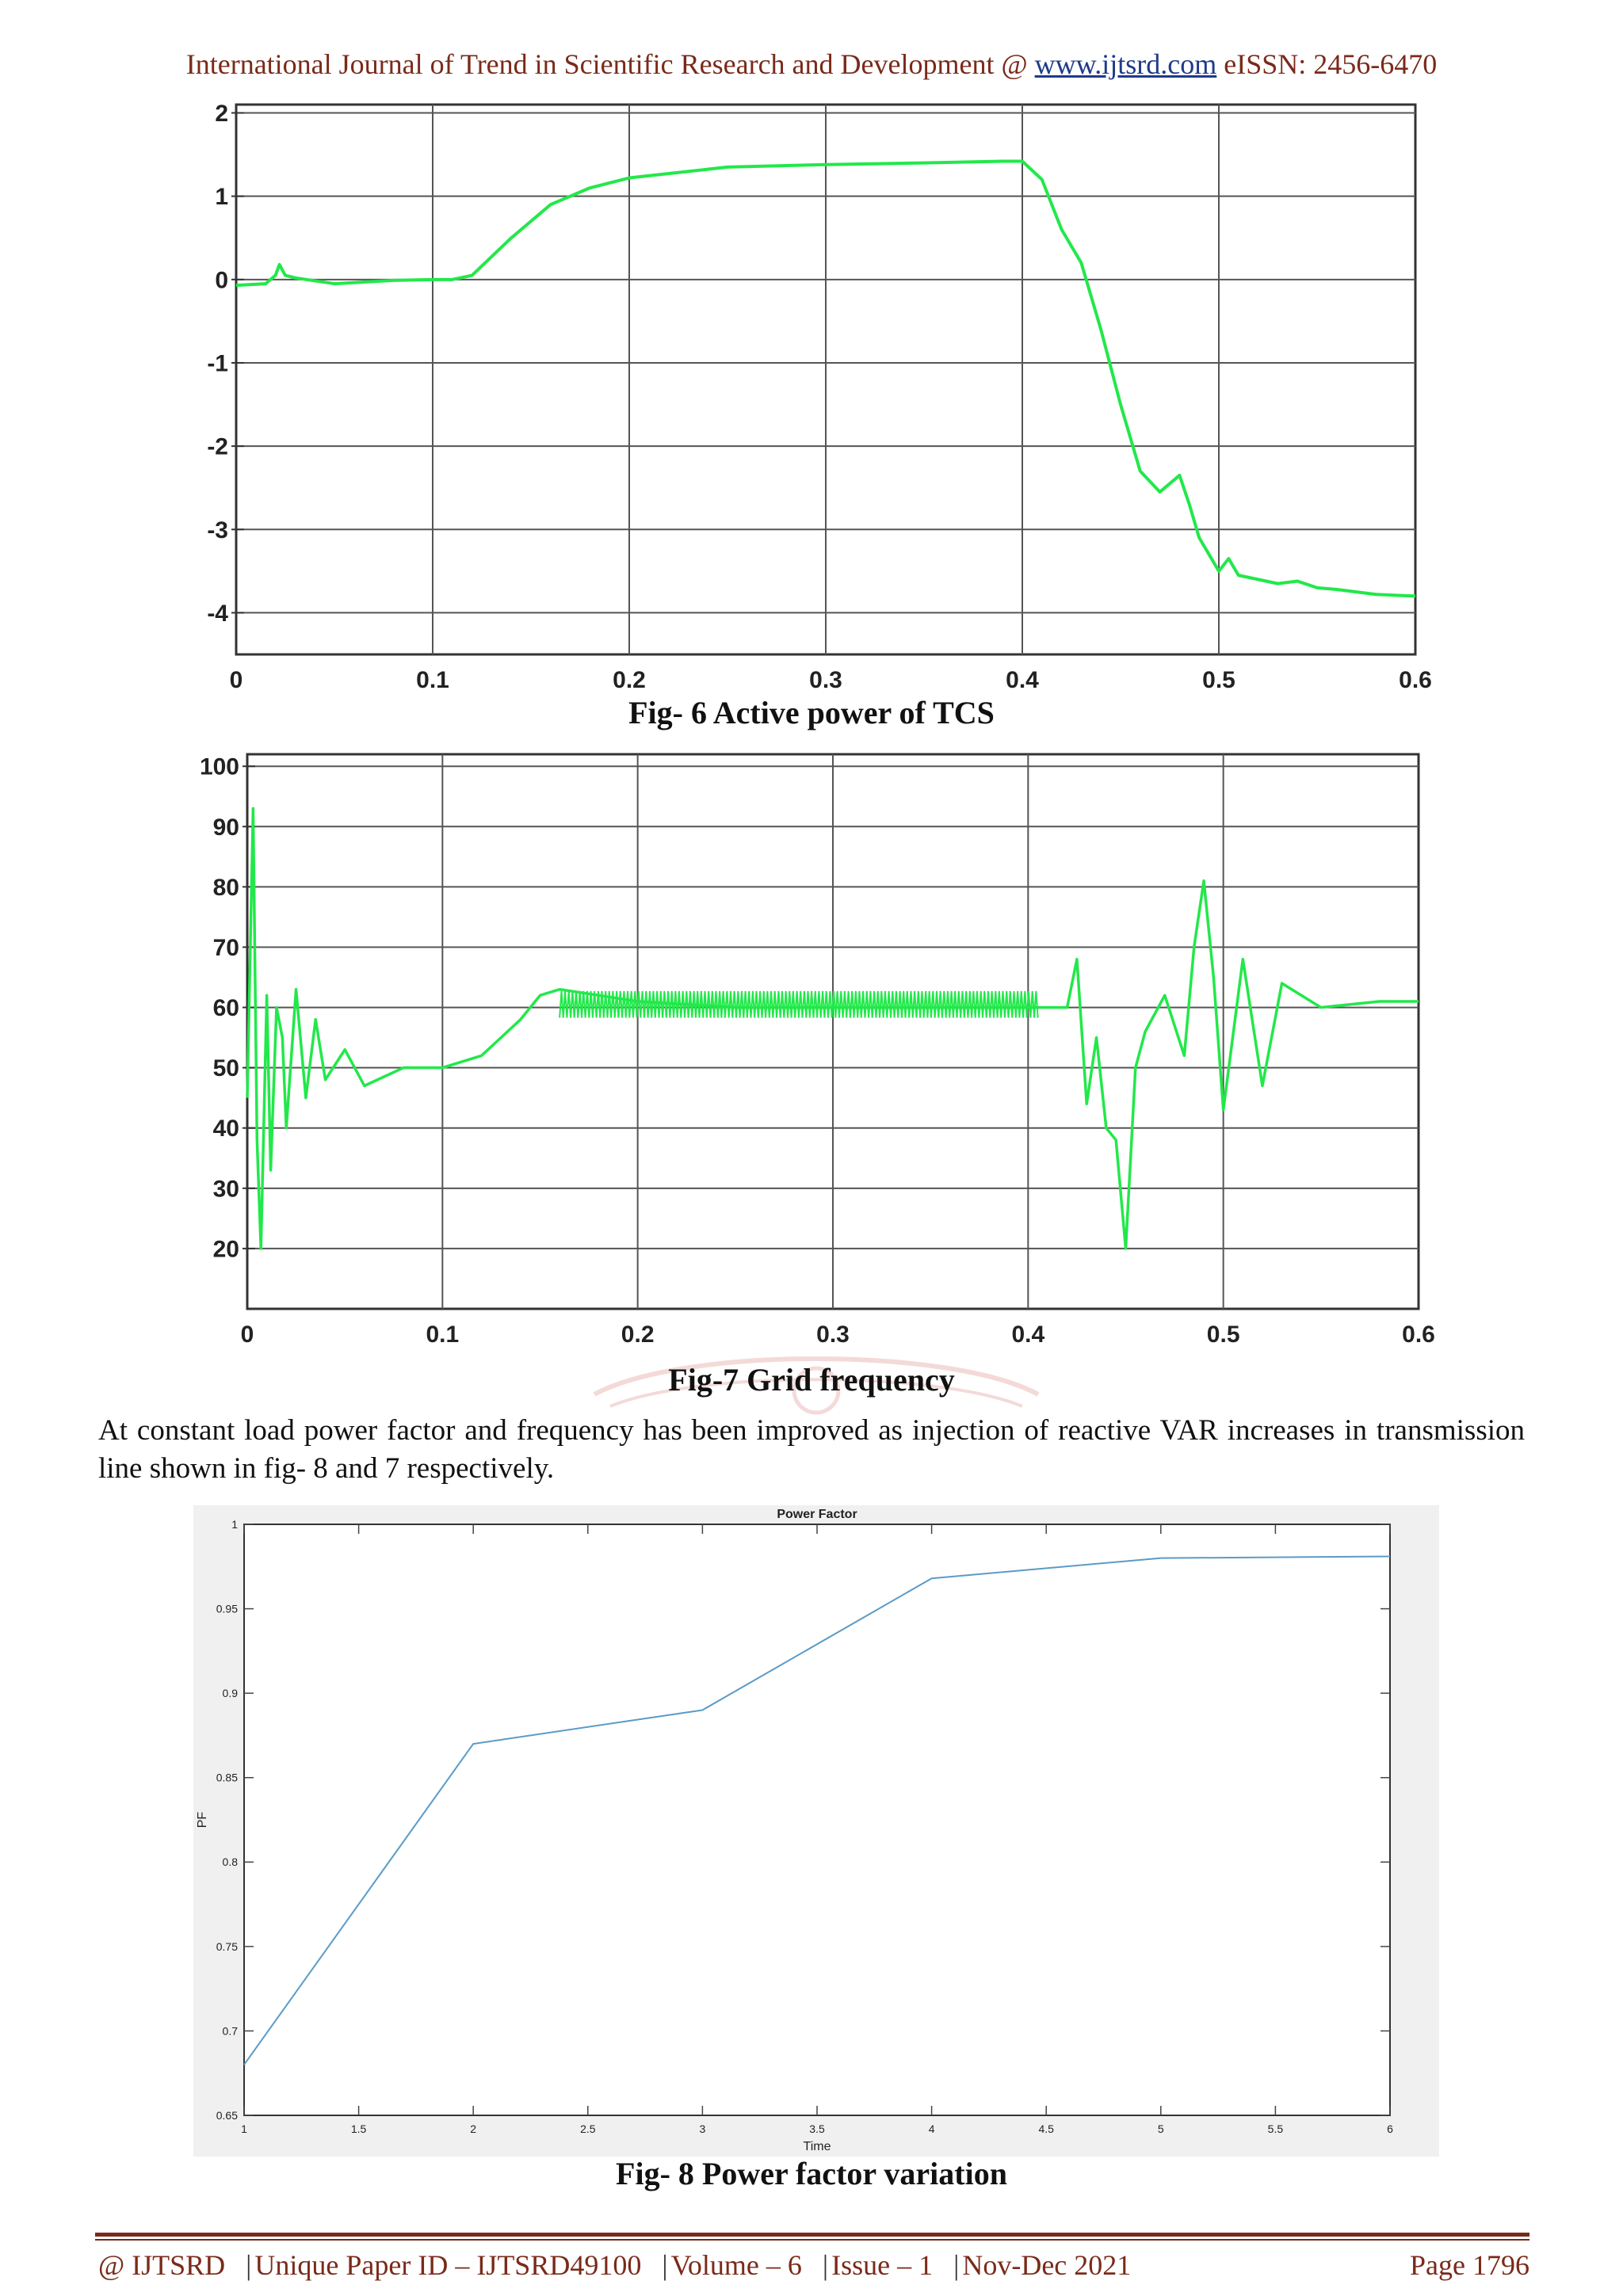 Image resolution: width=1623 pixels, height=2296 pixels. What do you see at coordinates (226, 948) in the screenshot?
I see `y-tick-label: 70` at bounding box center [226, 948].